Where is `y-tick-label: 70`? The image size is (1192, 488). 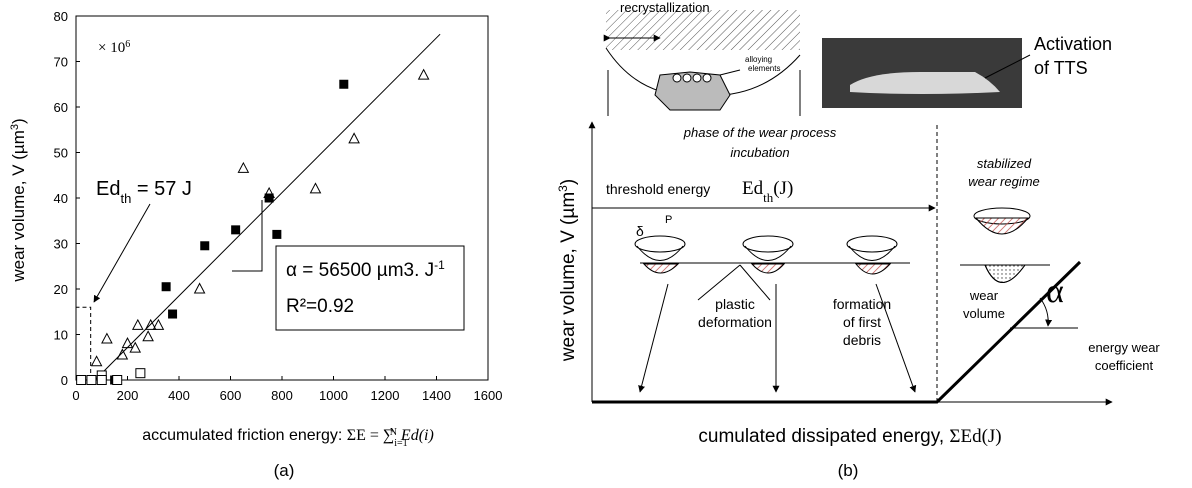
y-tick-label: 70 is located at coordinates (61, 62).